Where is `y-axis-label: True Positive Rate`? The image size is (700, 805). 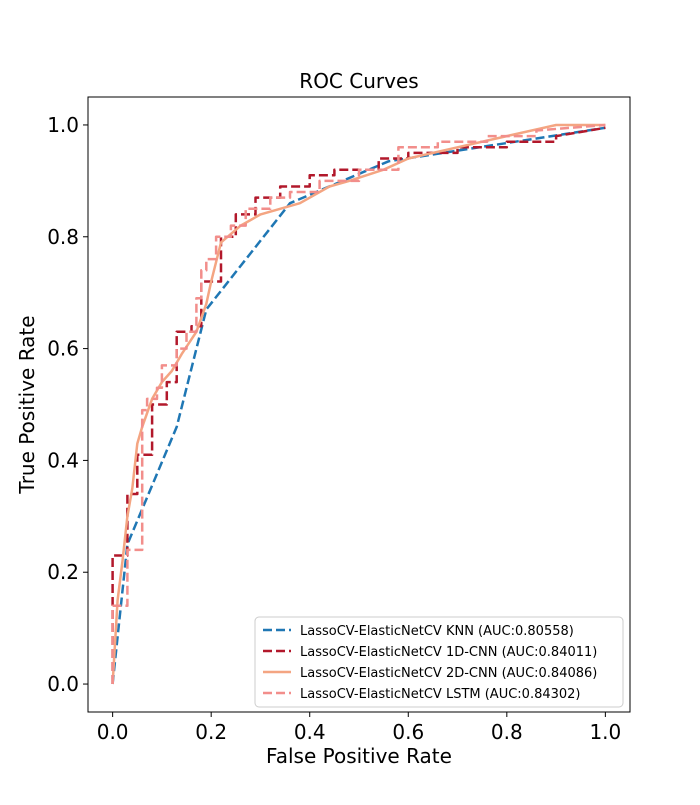 y-axis-label: True Positive Rate is located at coordinates (27, 404).